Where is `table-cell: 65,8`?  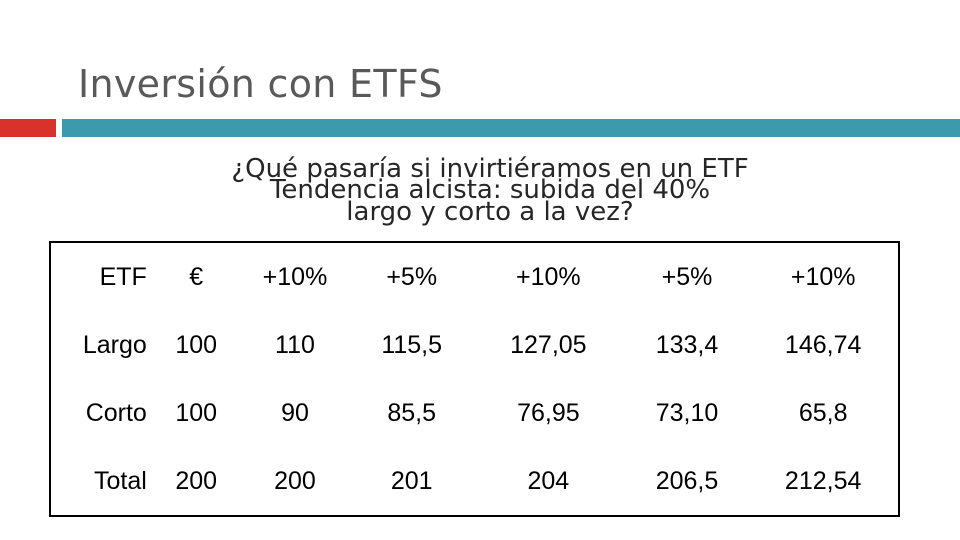 table-cell: 65,8 is located at coordinates (823, 412).